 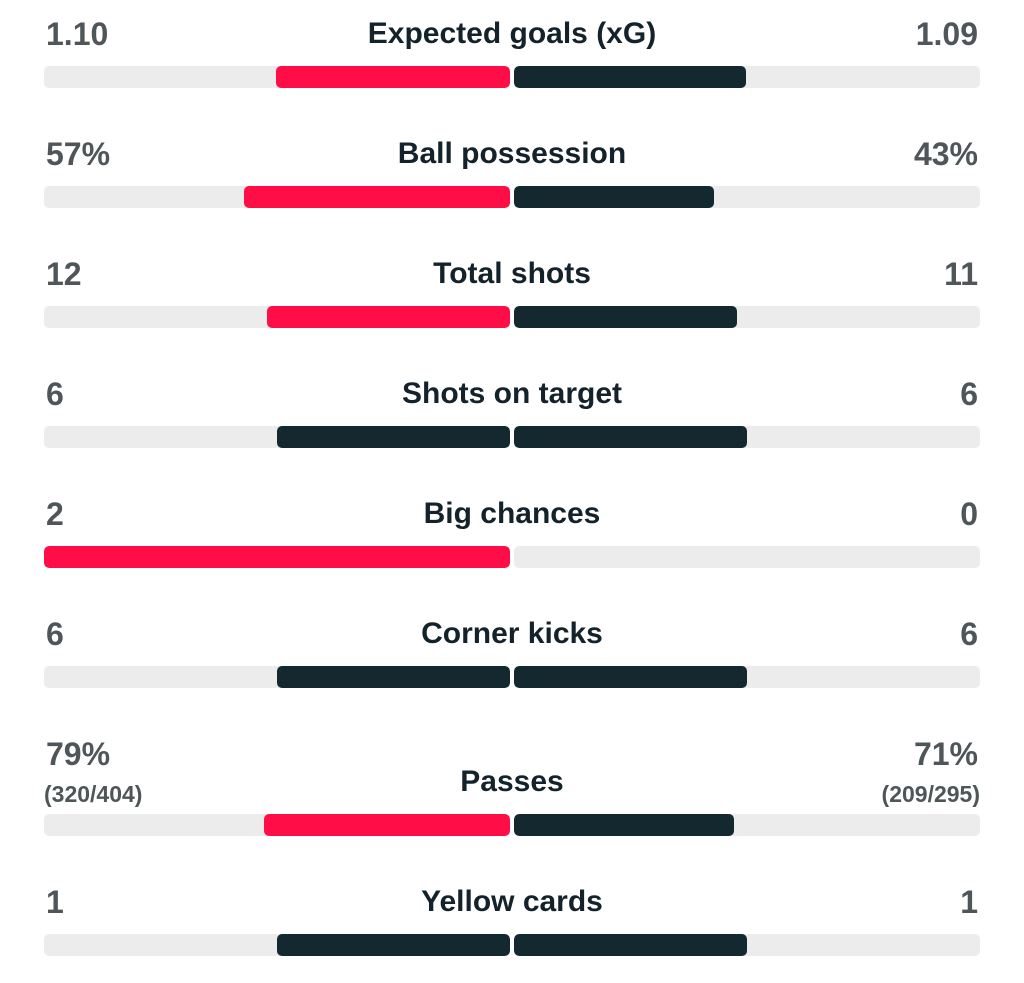 I want to click on home-value: 2, so click(x=55, y=514).